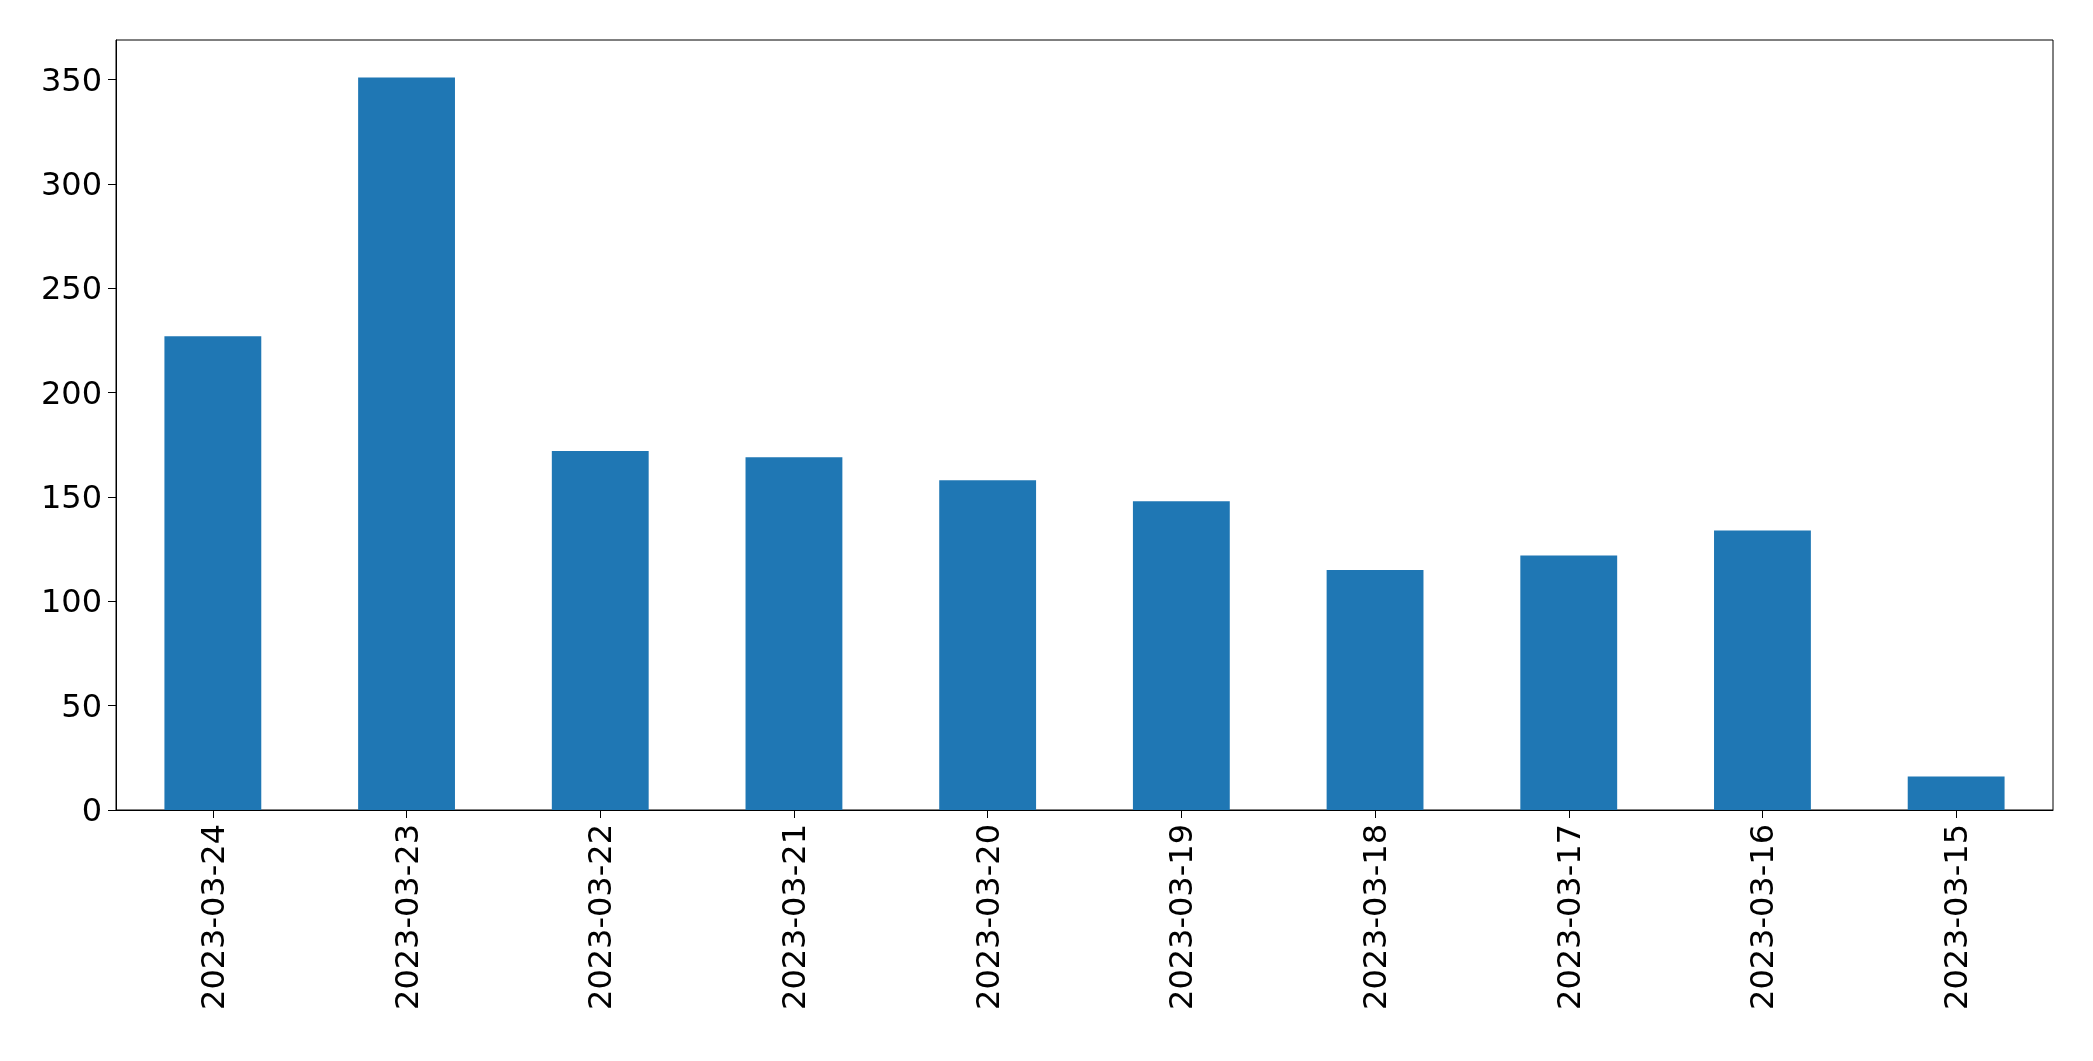 The image size is (2093, 1061). I want to click on y-tick-label: 250, so click(71, 288).